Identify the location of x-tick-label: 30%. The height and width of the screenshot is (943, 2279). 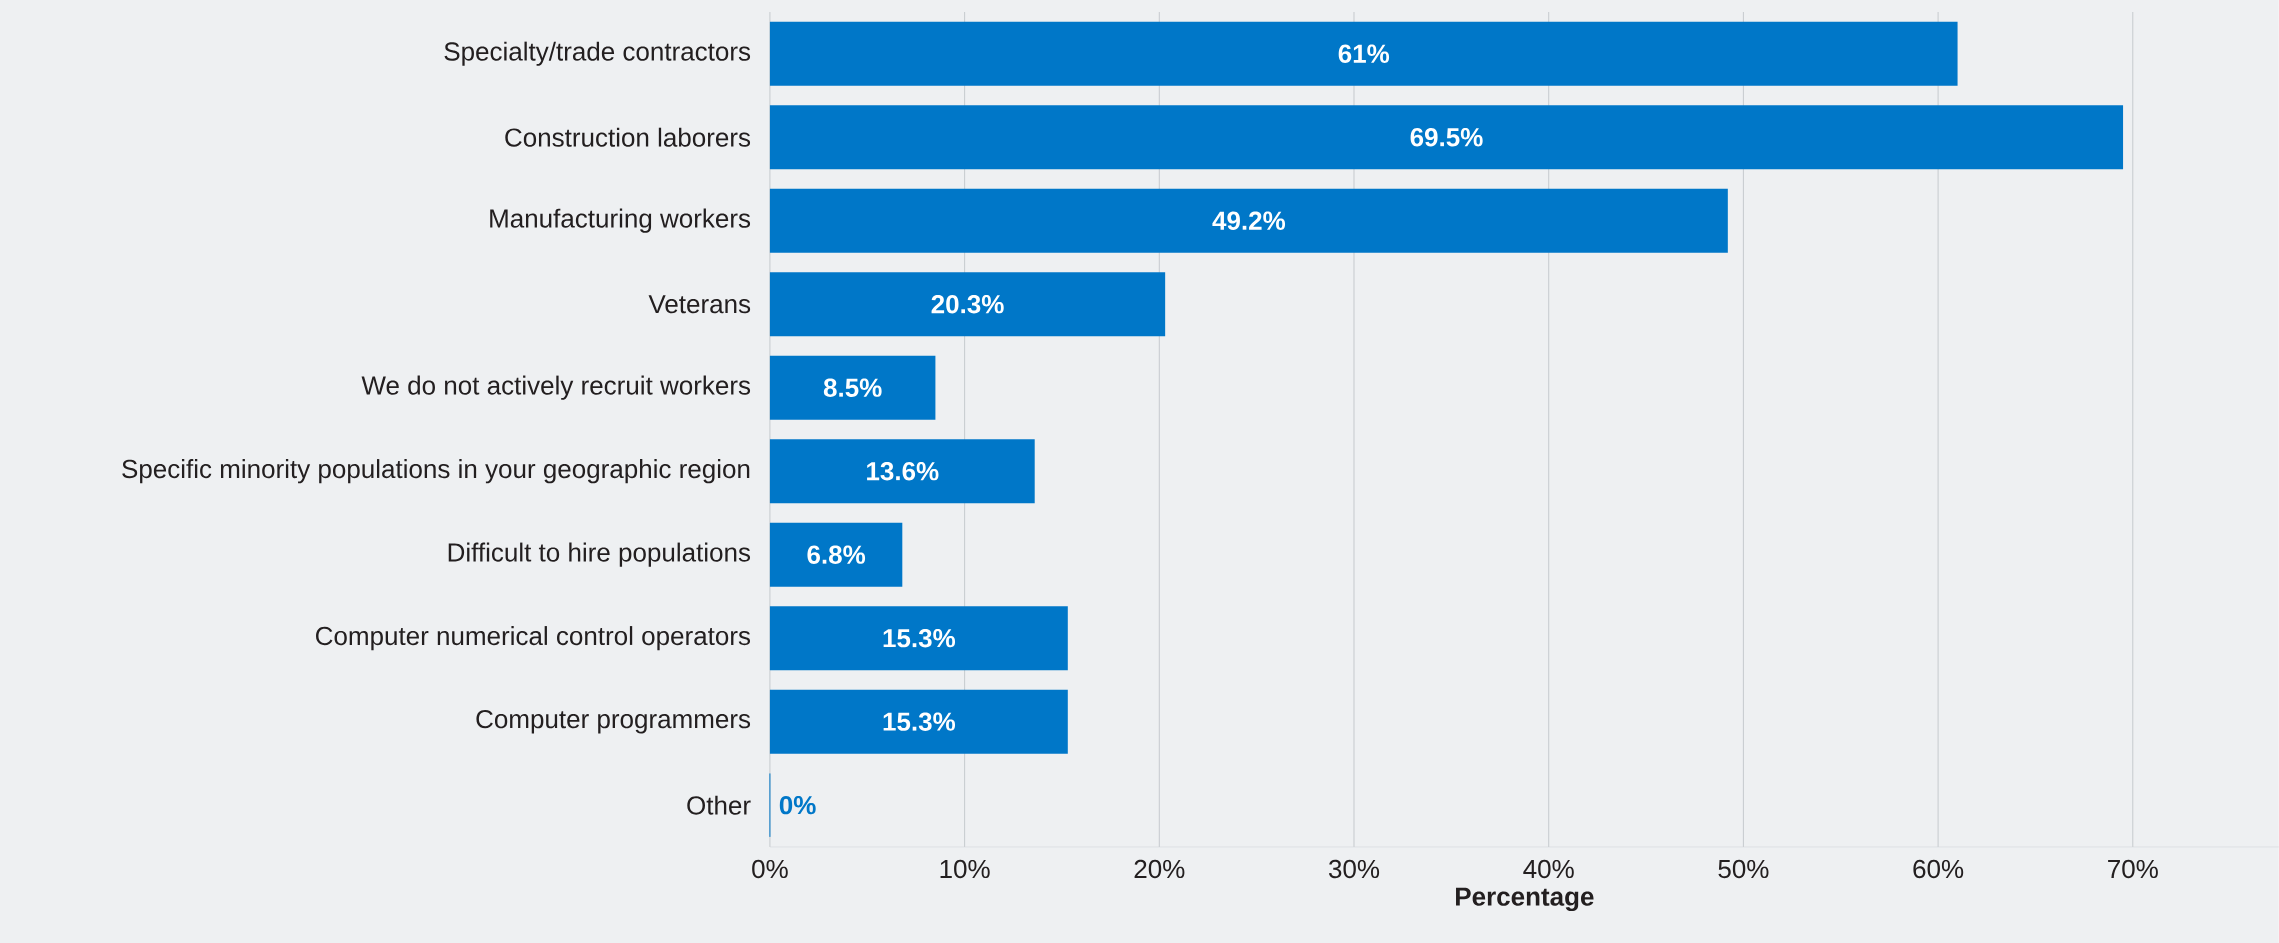
(1354, 869).